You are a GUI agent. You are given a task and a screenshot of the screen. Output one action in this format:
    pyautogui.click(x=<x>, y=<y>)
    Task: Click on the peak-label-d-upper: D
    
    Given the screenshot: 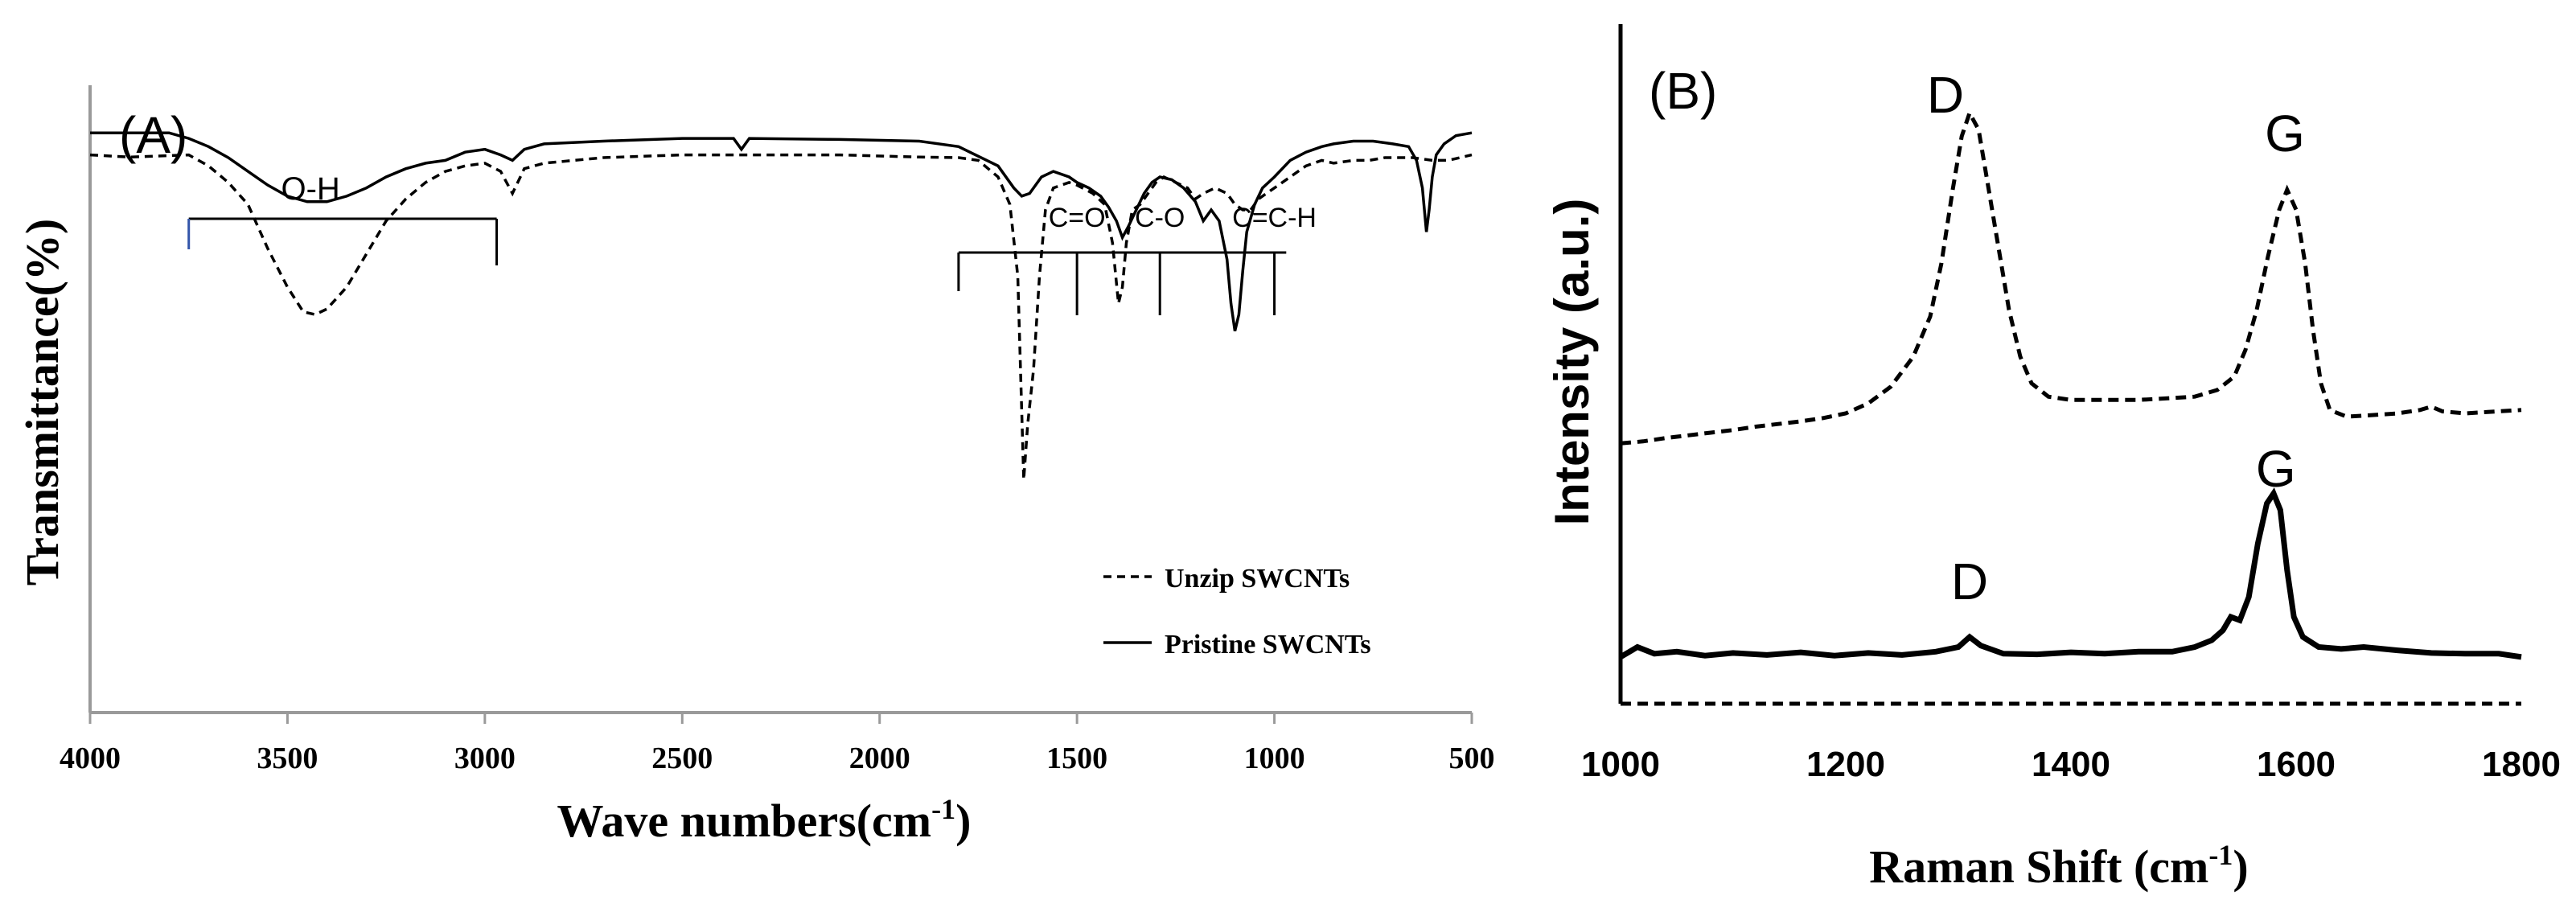 What is the action you would take?
    pyautogui.click(x=1945, y=95)
    